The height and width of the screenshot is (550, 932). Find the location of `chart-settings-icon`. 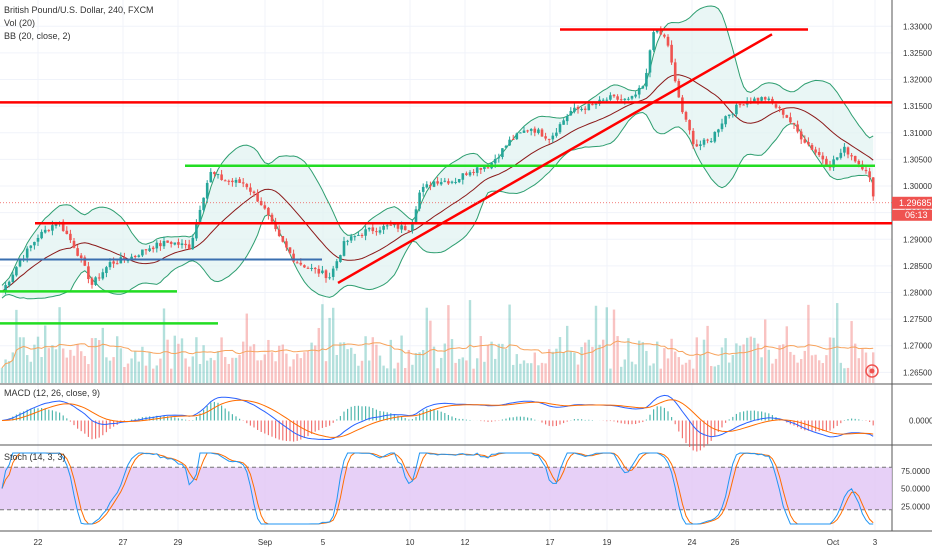

chart-settings-icon is located at coordinates (872, 371).